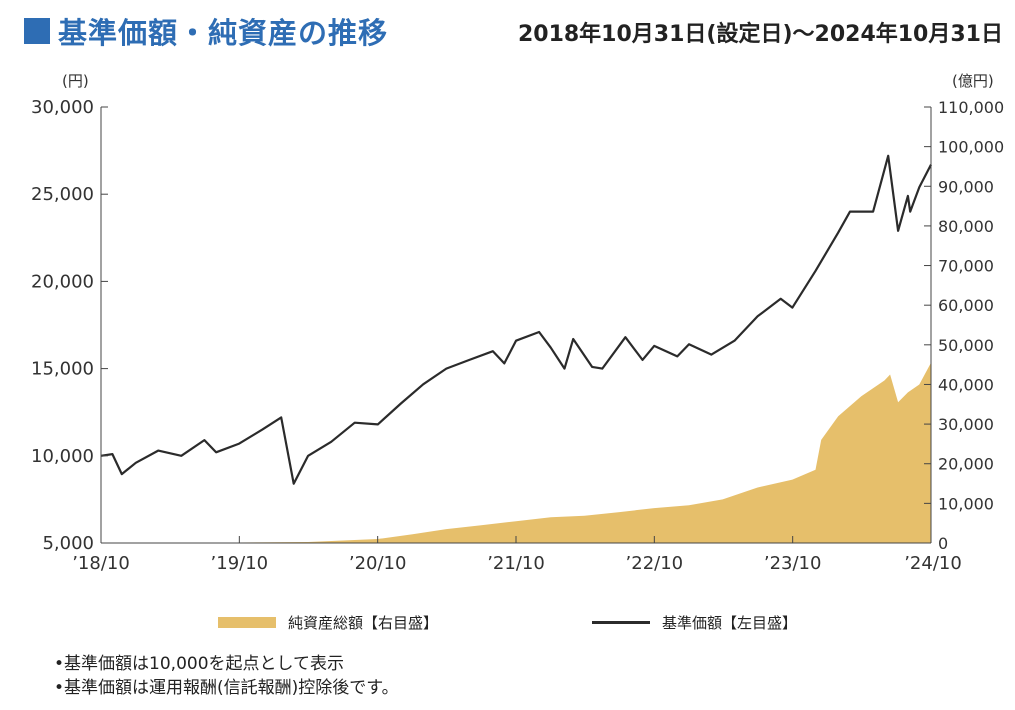 This screenshot has height=710, width=1015. I want to click on left-tick-label: 25,000, so click(62, 194).